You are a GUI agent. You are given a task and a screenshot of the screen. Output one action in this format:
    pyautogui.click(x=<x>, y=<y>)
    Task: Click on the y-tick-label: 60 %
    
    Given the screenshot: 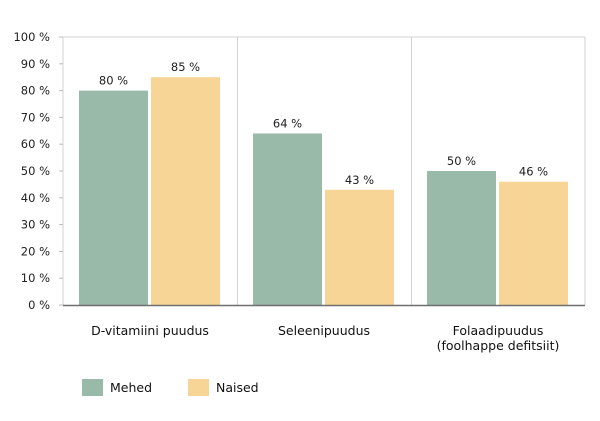 What is the action you would take?
    pyautogui.click(x=35, y=144)
    